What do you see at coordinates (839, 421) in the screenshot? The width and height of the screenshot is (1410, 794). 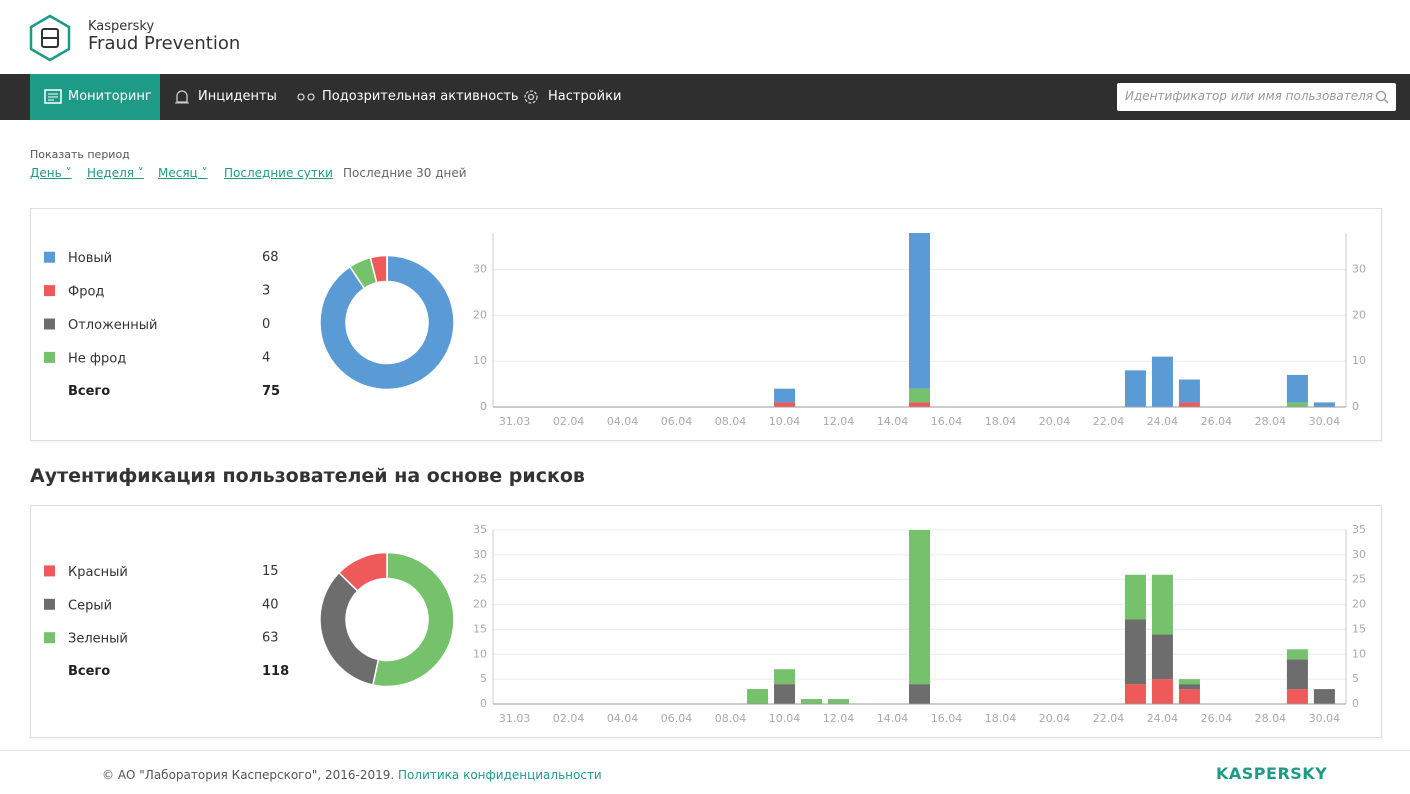 I see `x-tick-label: 12.04` at bounding box center [839, 421].